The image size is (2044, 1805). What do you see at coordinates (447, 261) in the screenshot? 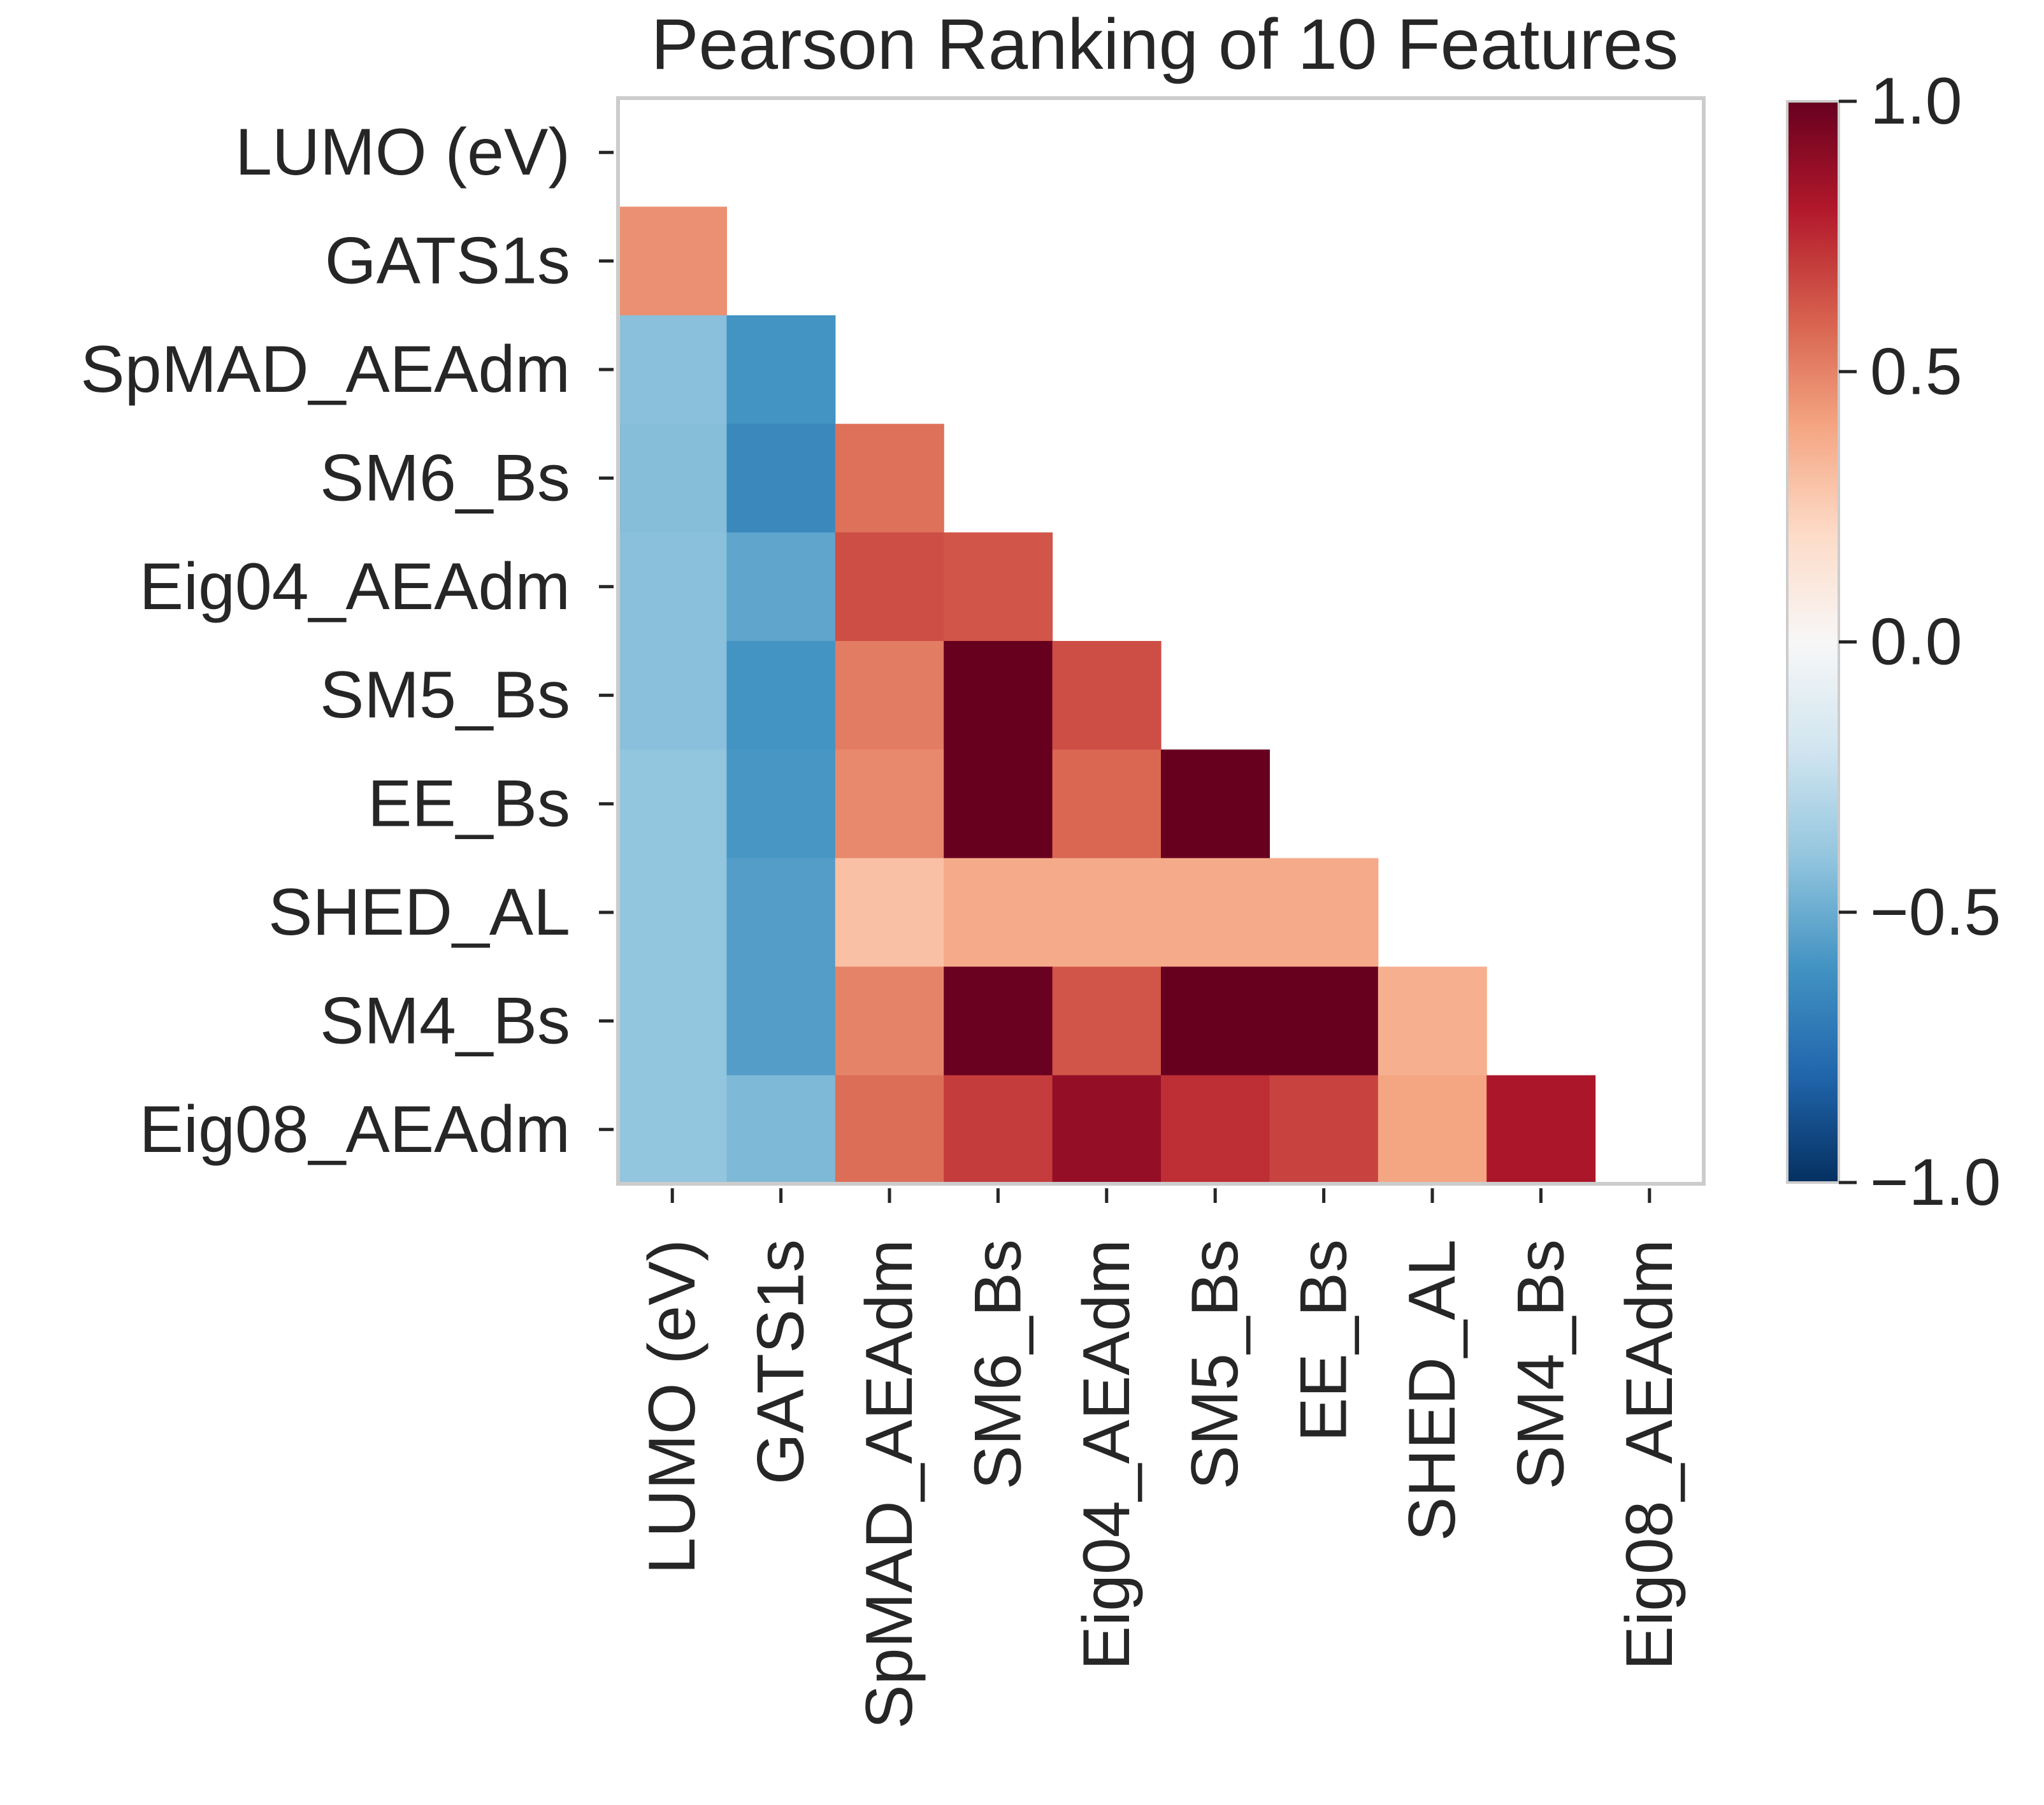
I see `y-tick-label: GATS1s` at bounding box center [447, 261].